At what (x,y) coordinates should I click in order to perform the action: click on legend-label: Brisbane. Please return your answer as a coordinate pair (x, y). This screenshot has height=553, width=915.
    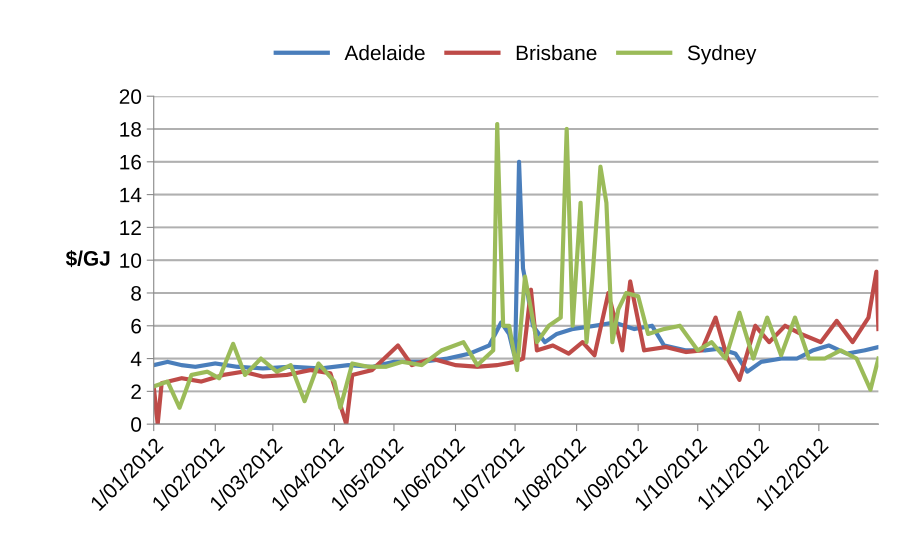
    Looking at the image, I should click on (556, 52).